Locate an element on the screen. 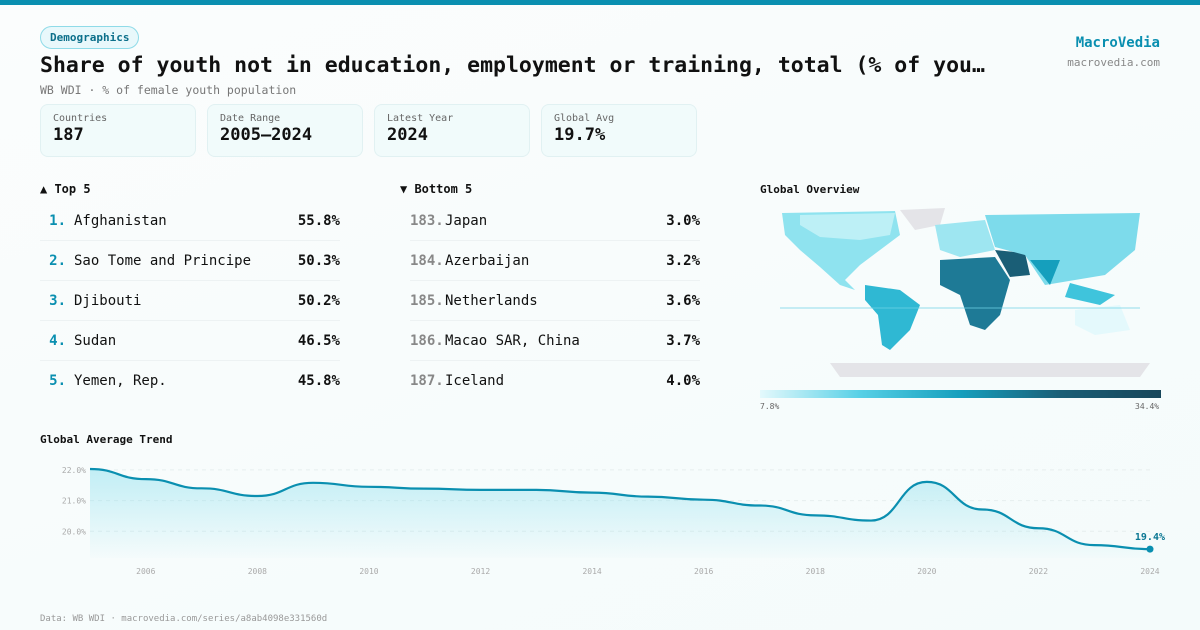  country-name: Macao SAR, China is located at coordinates (512, 340).